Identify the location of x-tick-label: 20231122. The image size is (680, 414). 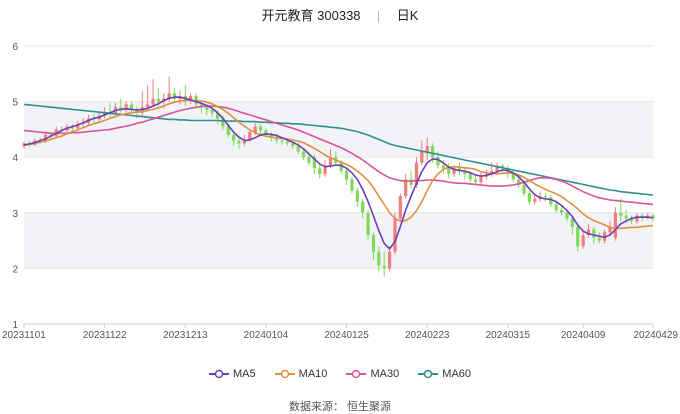
(105, 335).